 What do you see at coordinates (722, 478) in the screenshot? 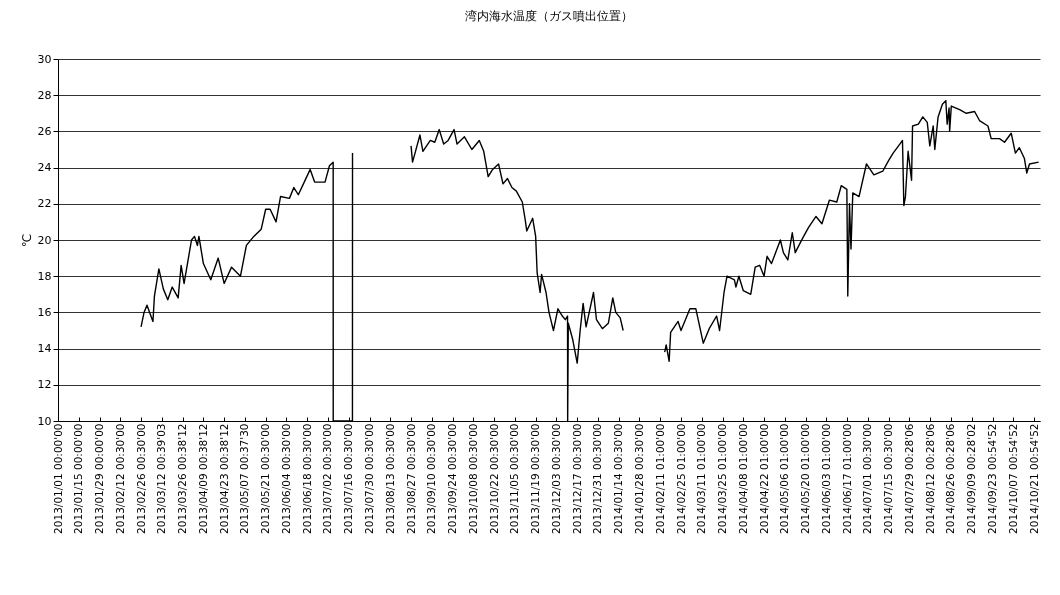
I see `x-tick-label: 2014/03/25 01:00'00` at bounding box center [722, 478].